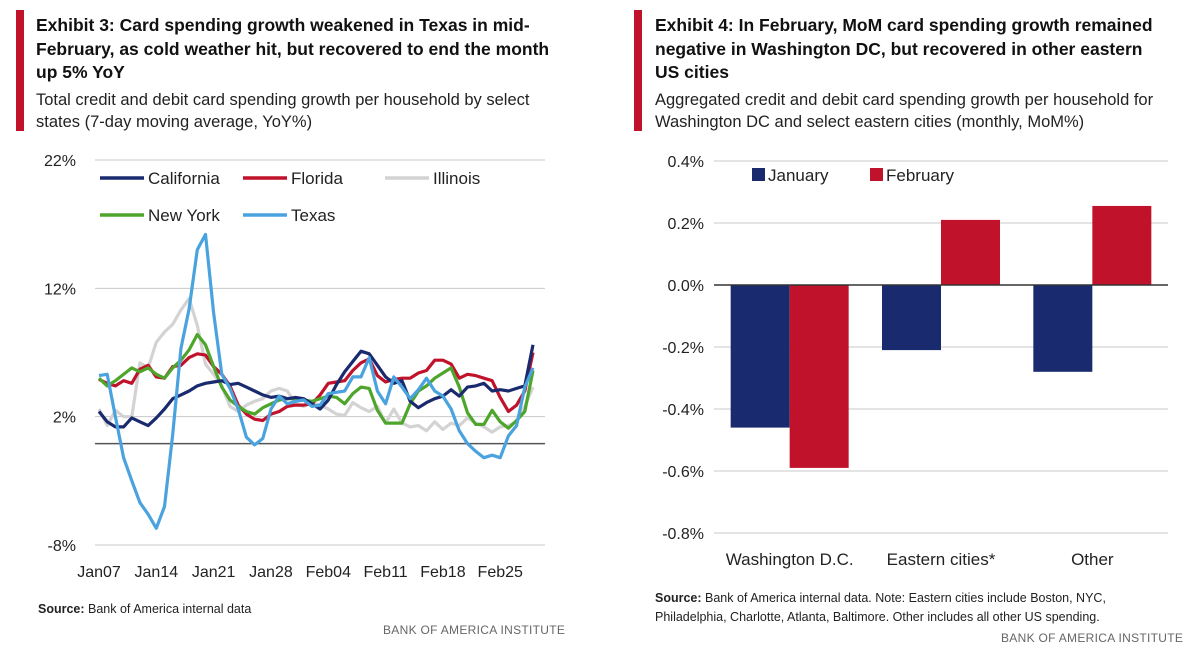 The image size is (1191, 651). What do you see at coordinates (474, 630) in the screenshot?
I see `exhibit-3-brand: BANK OF AMERICA INSTITUTE` at bounding box center [474, 630].